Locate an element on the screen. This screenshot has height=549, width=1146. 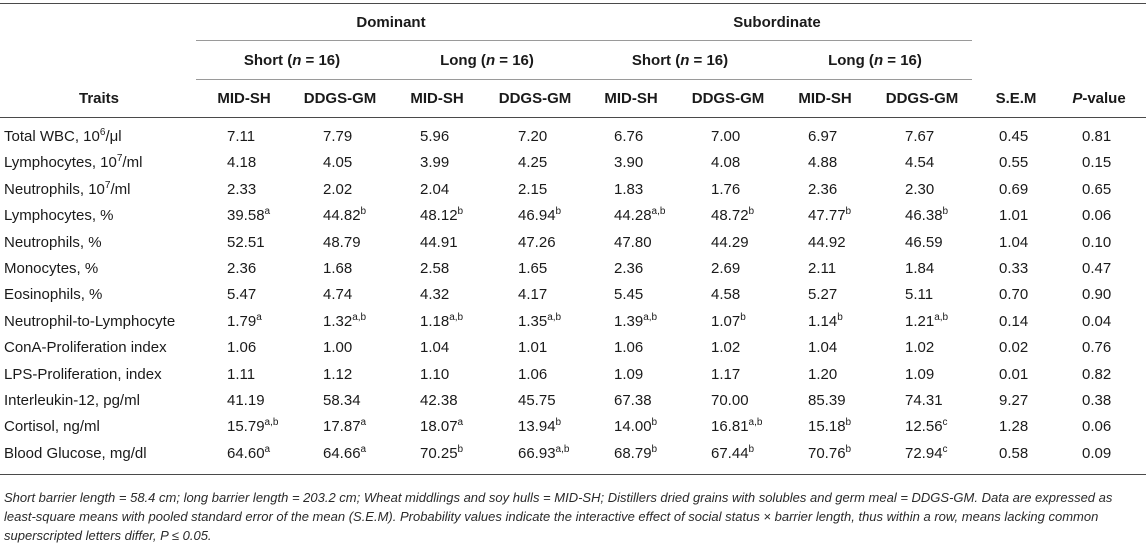
value-cell: 44.92 is located at coordinates (827, 242).